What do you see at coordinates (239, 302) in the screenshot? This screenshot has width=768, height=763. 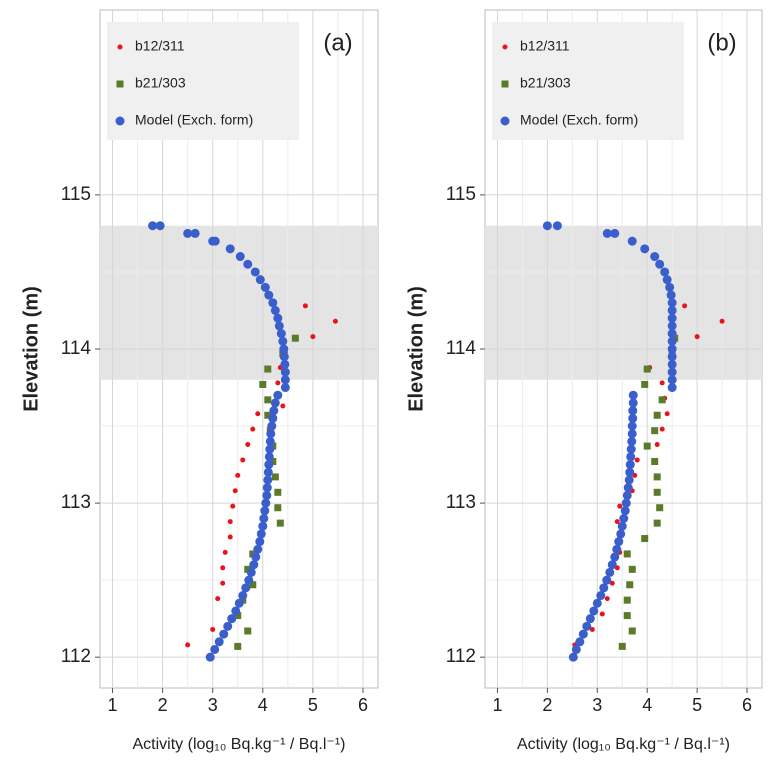 I see `shaded-band` at bounding box center [239, 302].